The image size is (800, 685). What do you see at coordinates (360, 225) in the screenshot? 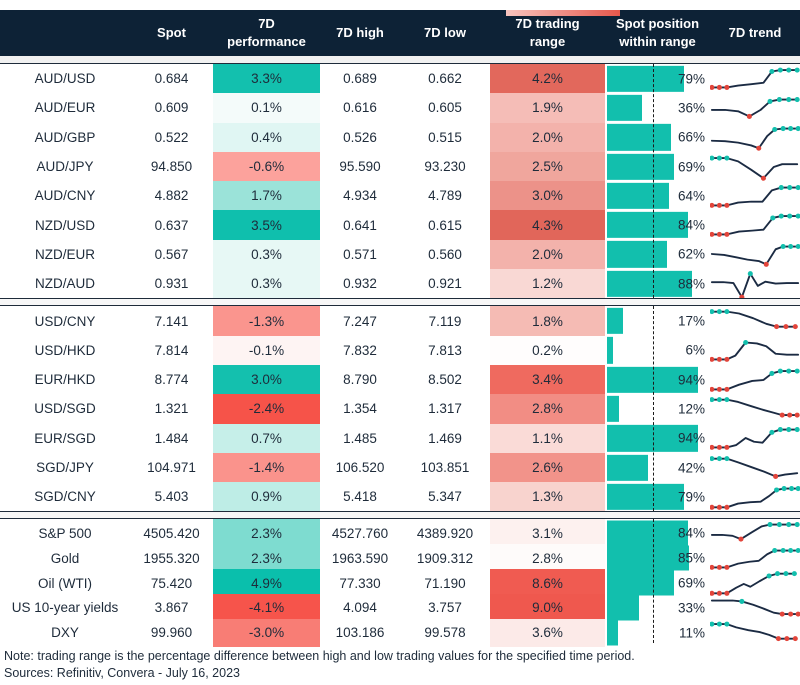
I see `high-value: 0.641` at bounding box center [360, 225].